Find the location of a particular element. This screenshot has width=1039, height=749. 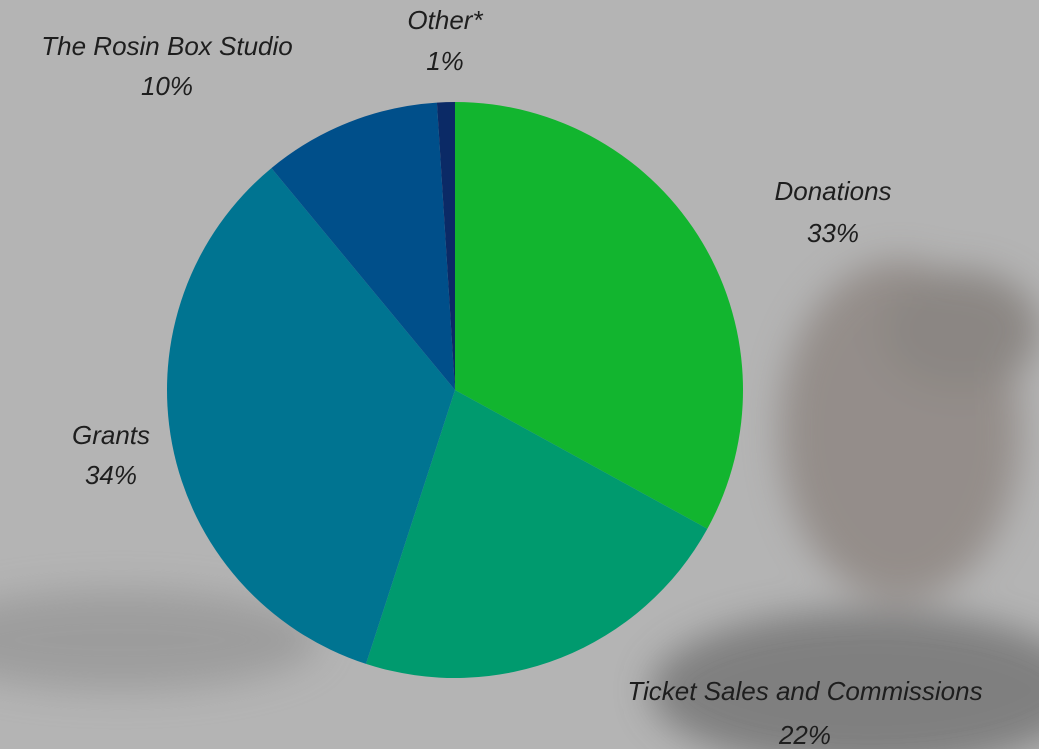

slice-label: Other* is located at coordinates (445, 20).